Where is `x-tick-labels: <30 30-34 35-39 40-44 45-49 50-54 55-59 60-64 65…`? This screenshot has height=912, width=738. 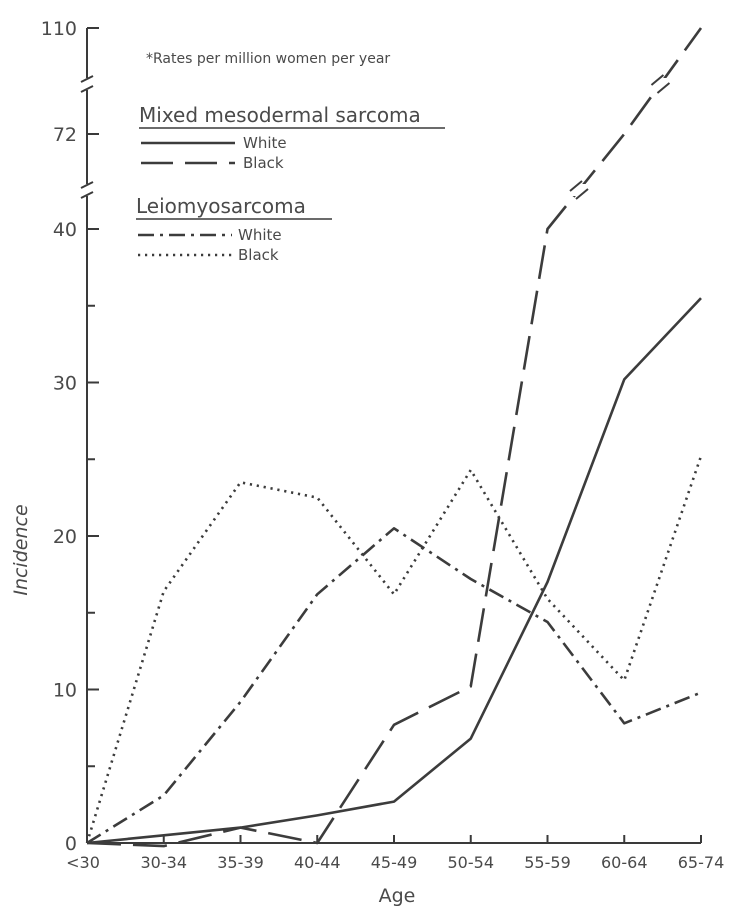
x-tick-labels: <30 30-34 35-39 40-44 45-49 50-54 55-59 60-64 65… is located at coordinates (395, 862).